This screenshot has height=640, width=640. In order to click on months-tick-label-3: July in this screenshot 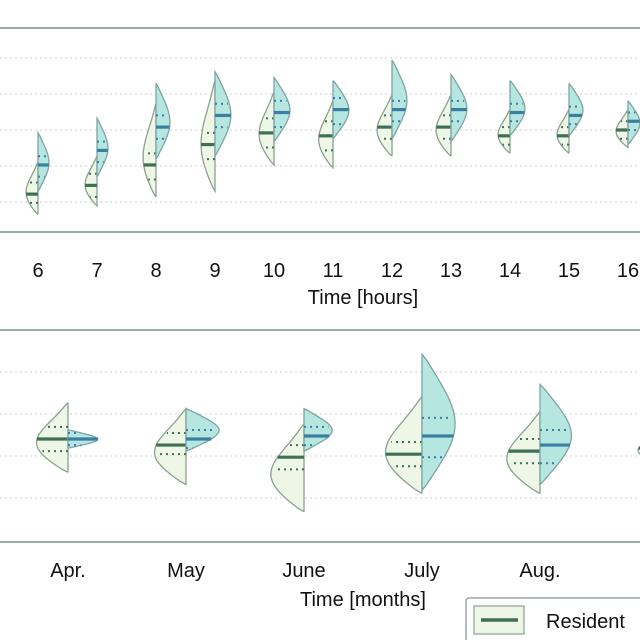, I will do `click(422, 571)`.